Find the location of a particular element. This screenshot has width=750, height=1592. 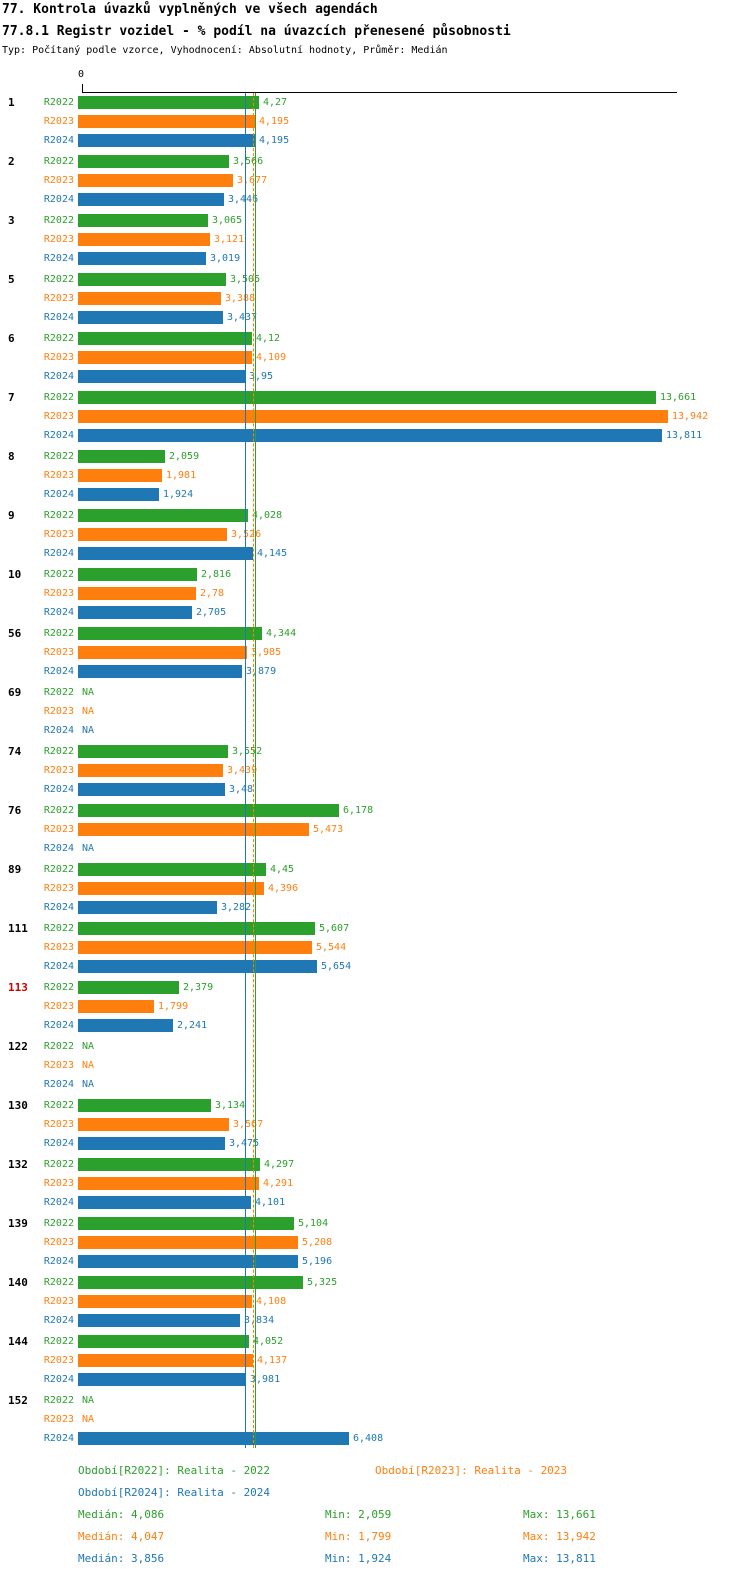

bar-group: 89 R2022 4,45 R2023 4,396 R2024 3,282 is located at coordinates (375, 888).